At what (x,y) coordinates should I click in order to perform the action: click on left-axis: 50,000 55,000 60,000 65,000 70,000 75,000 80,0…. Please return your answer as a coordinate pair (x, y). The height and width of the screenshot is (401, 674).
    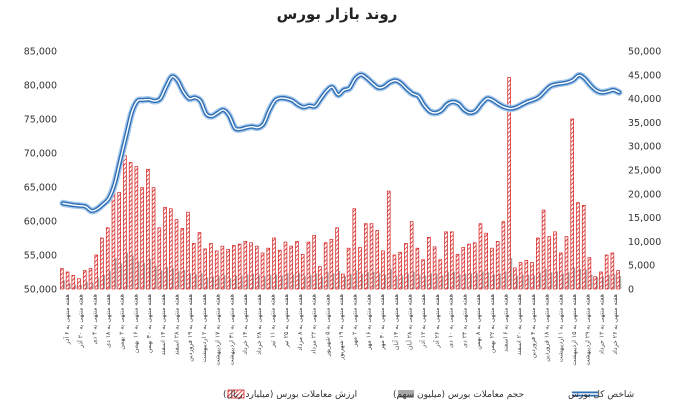
    Looking at the image, I should click on (40, 171).